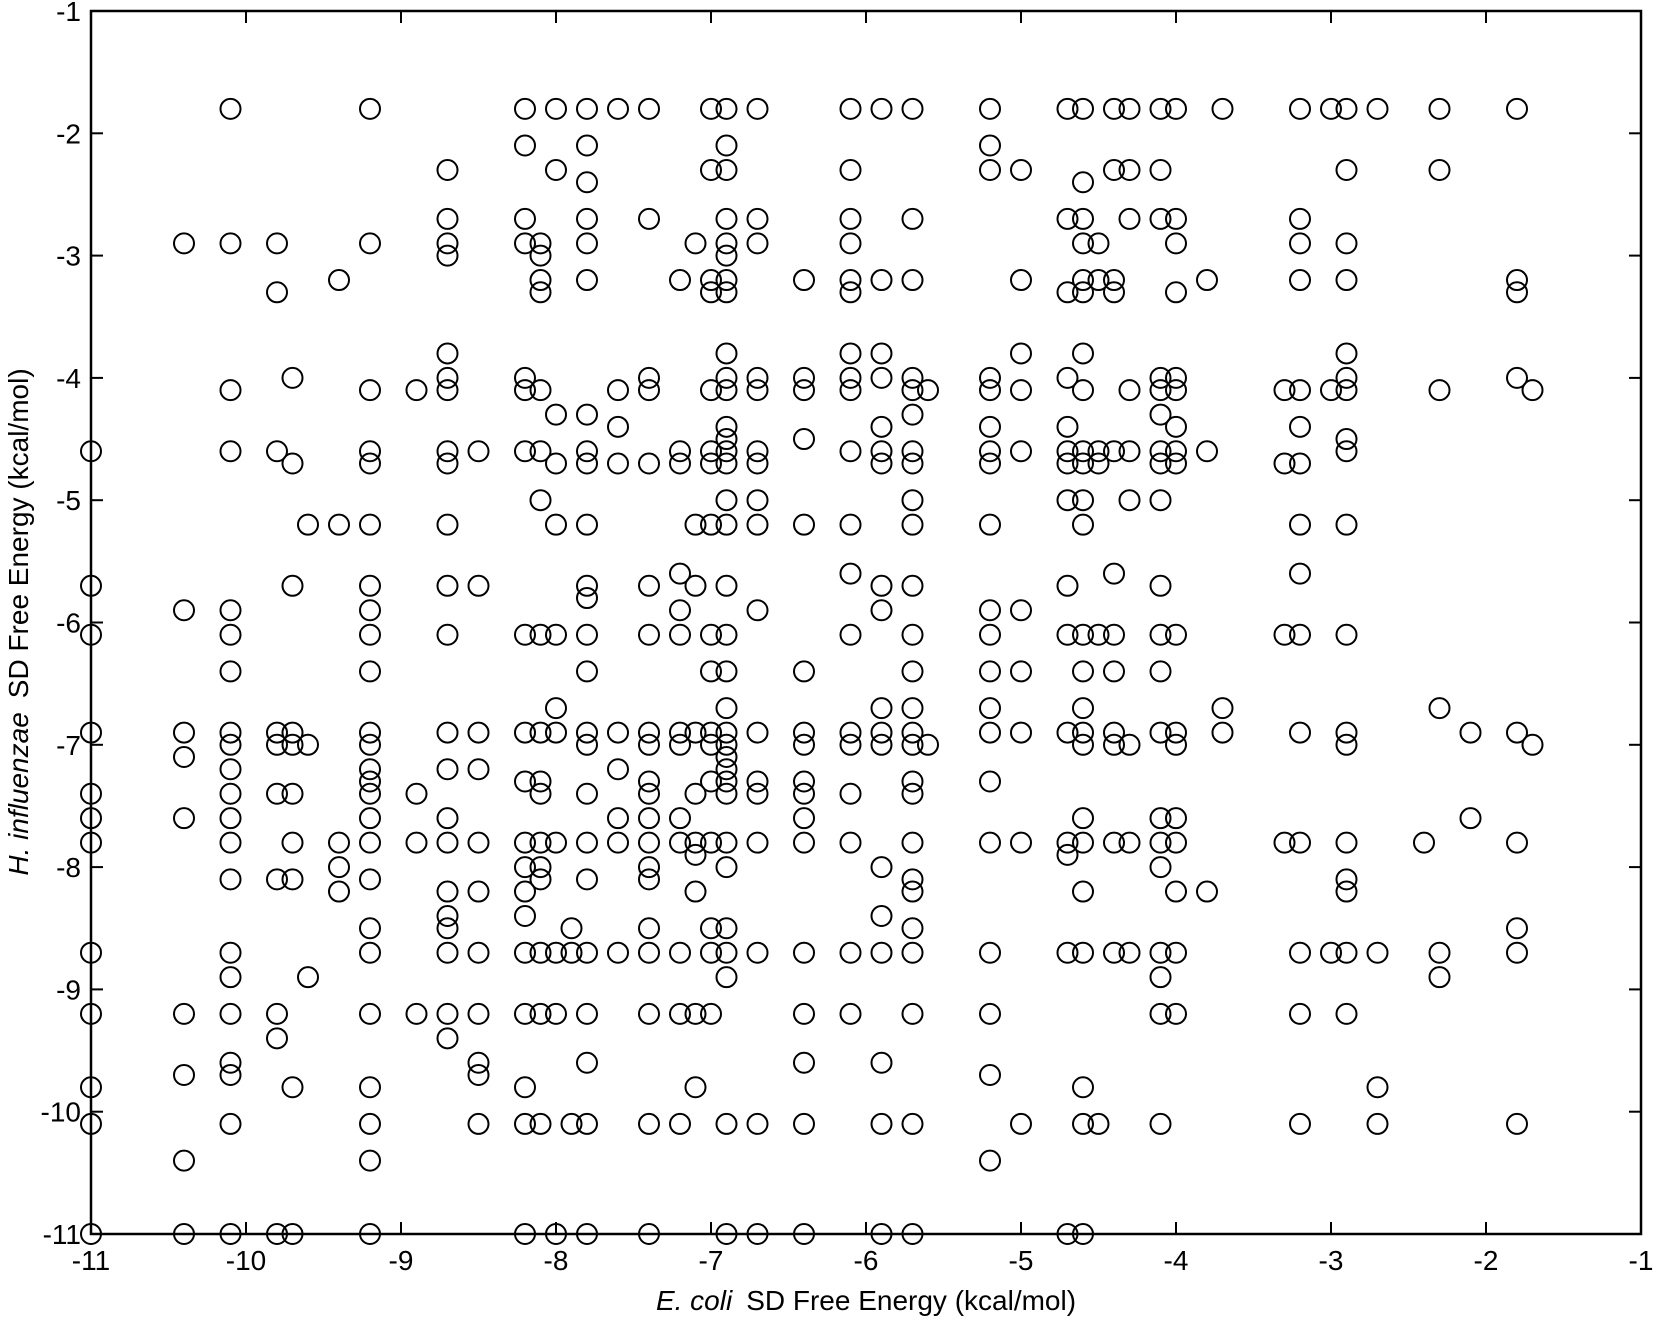  Describe the element at coordinates (68, 745) in the screenshot. I see `y-tick-label: -7` at that location.